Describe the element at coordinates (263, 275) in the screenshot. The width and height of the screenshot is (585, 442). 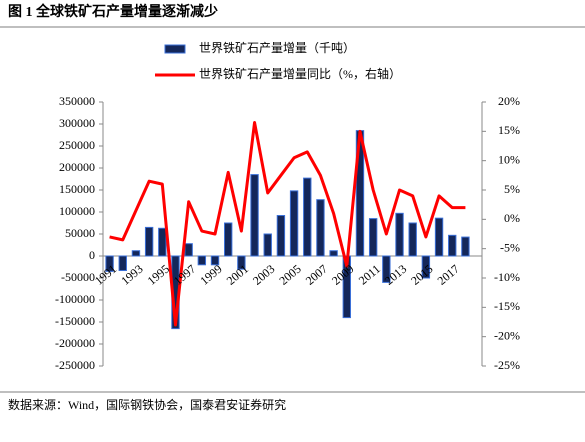
I see `x-tick-label: 2003` at that location.